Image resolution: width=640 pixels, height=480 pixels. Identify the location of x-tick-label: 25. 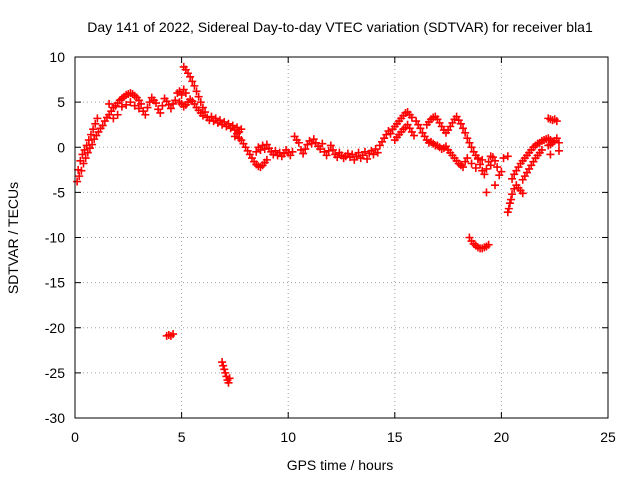
(608, 437).